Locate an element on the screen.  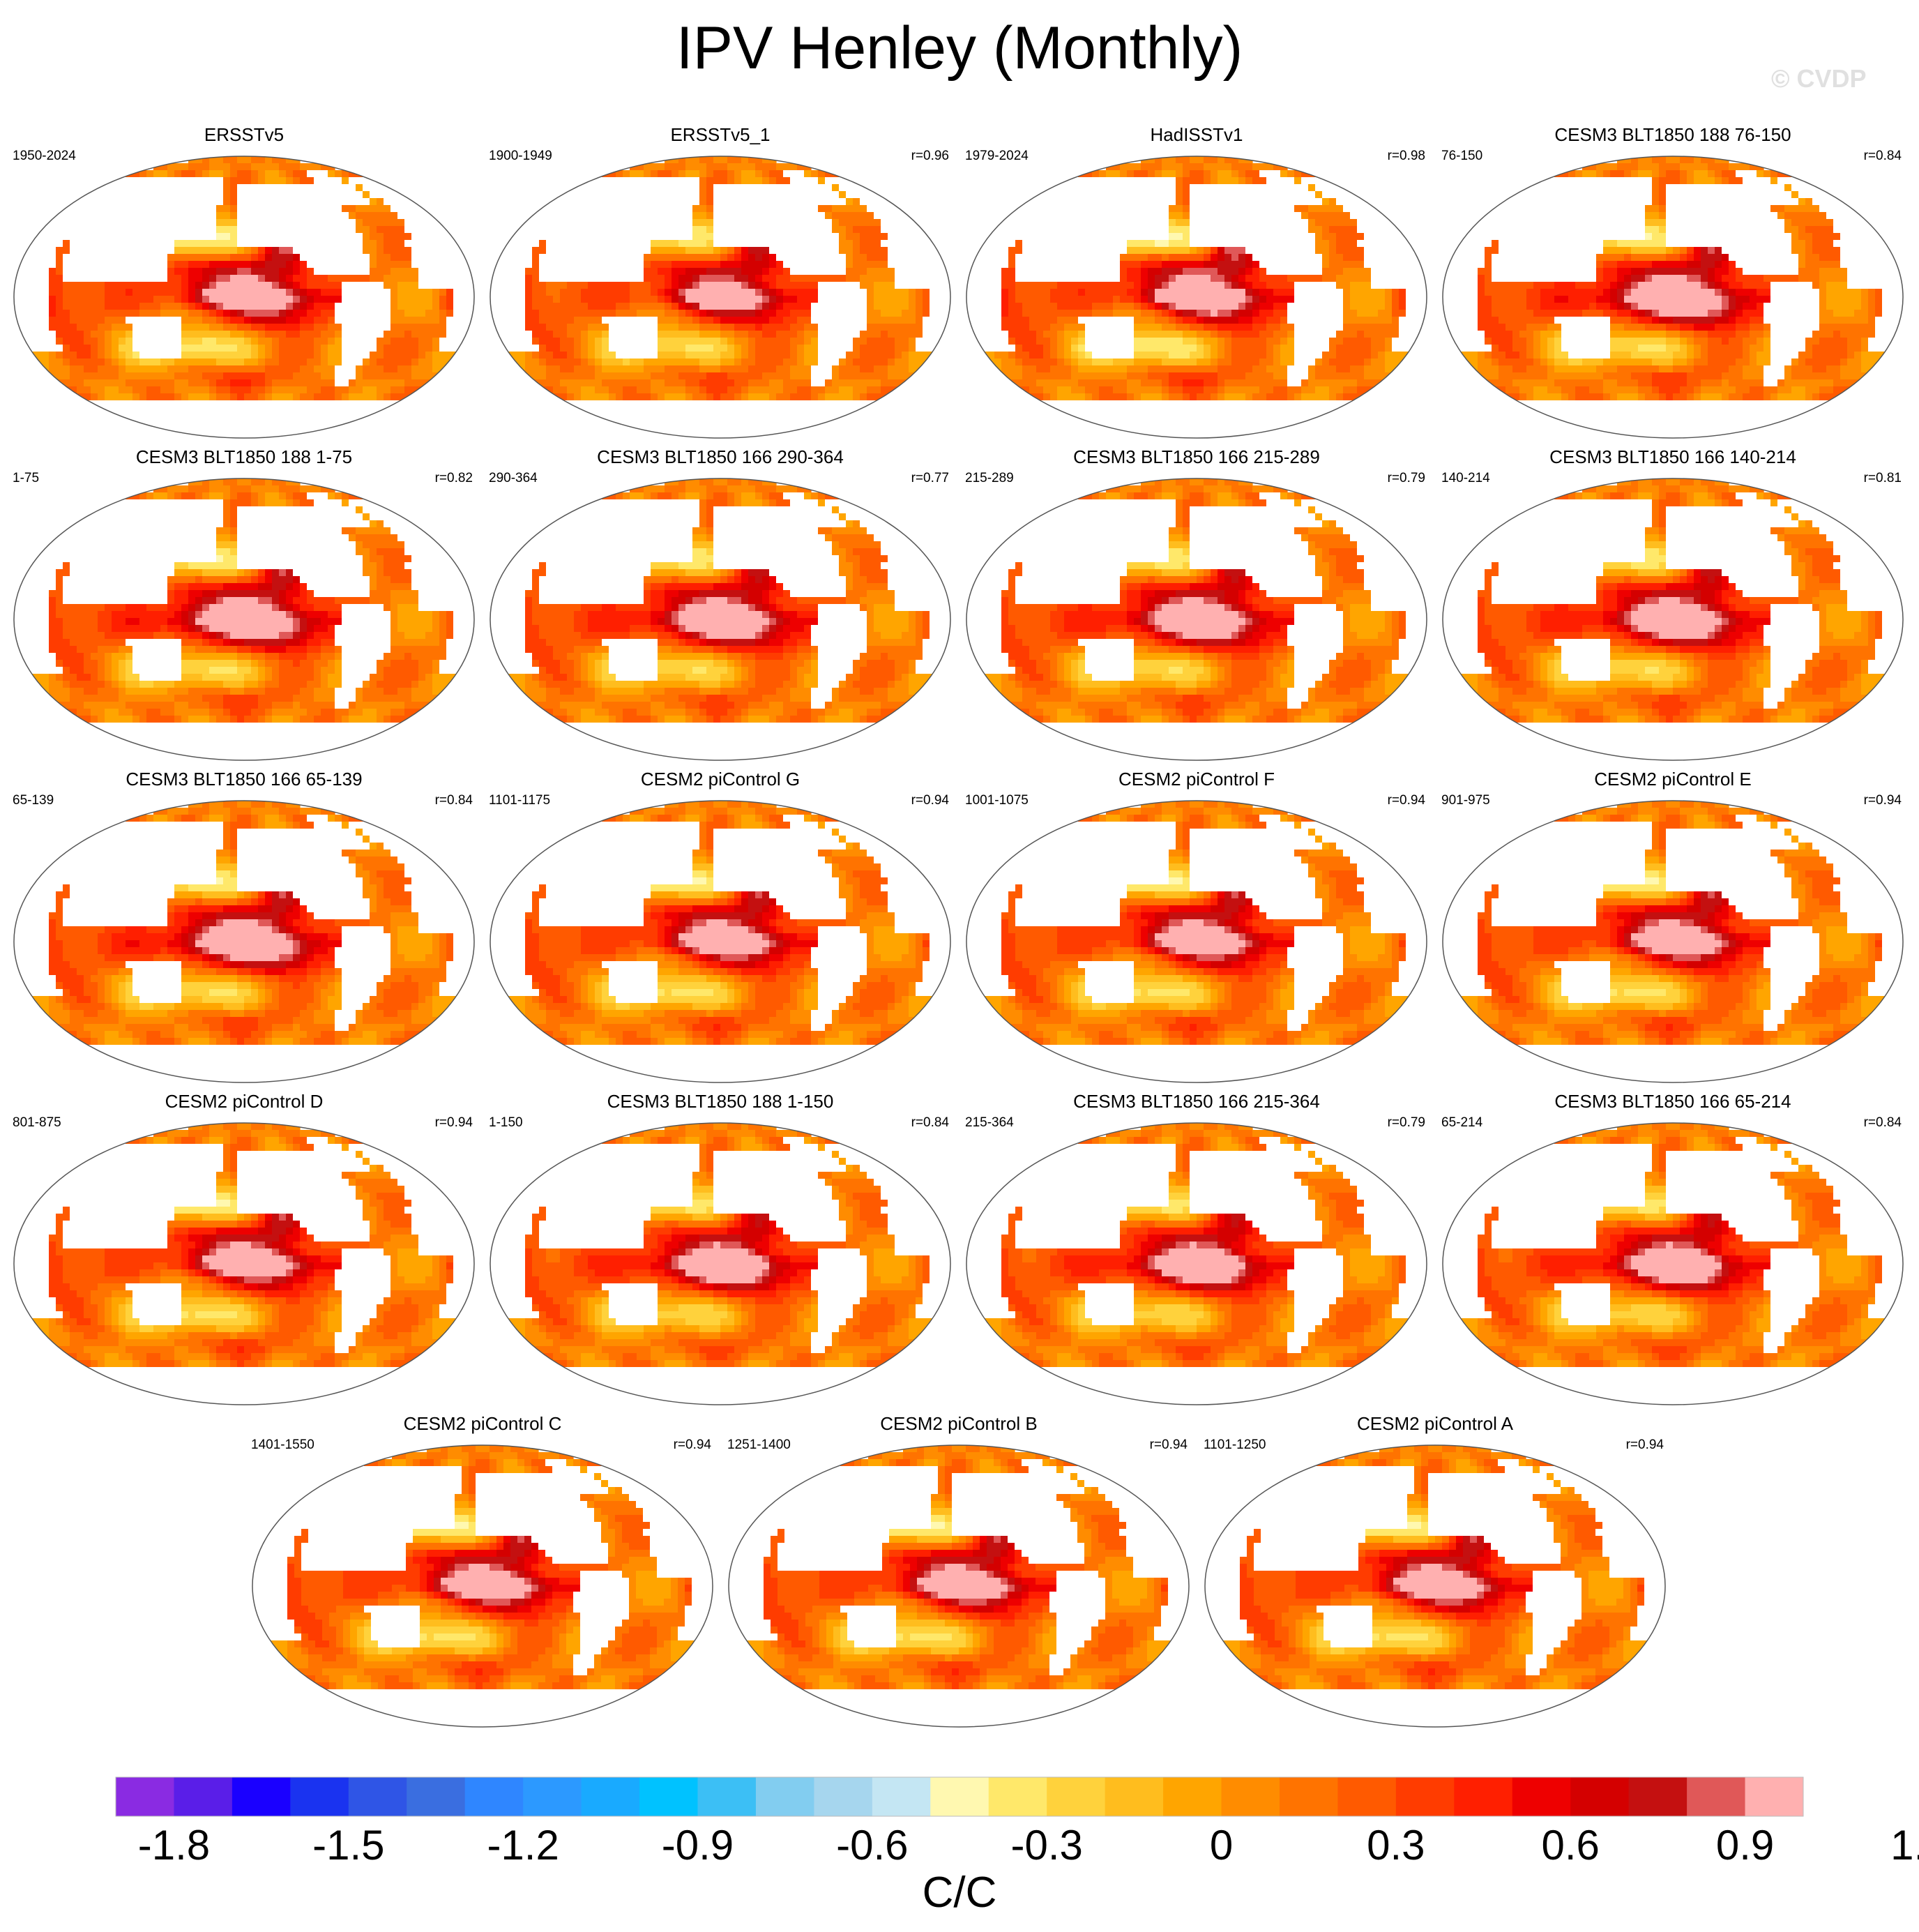
panel-period: 1251-1400 is located at coordinates (759, 1445).